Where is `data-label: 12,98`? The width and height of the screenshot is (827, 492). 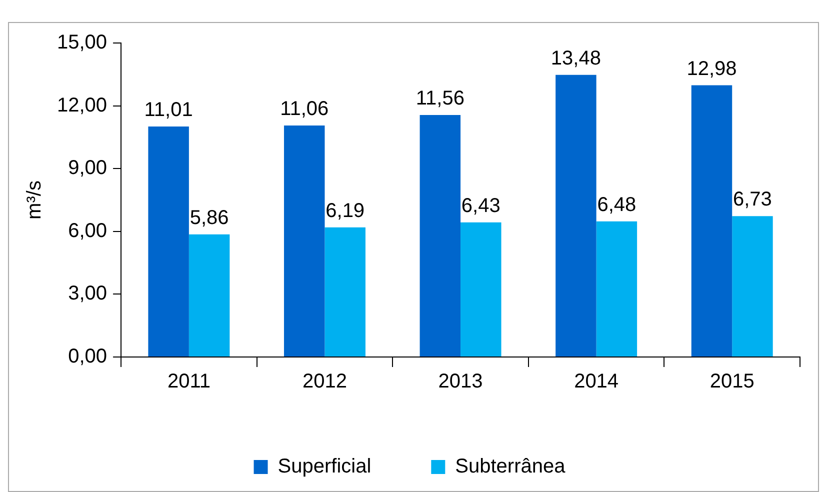
data-label: 12,98 is located at coordinates (711, 69).